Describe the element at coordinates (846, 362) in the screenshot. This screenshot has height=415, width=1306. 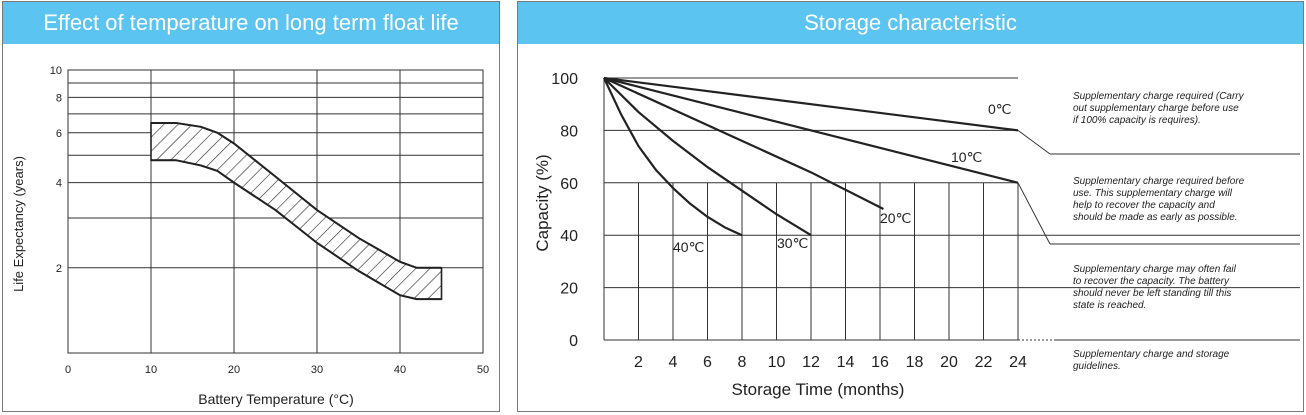
I see `storage-x-tick-label: 14` at that location.